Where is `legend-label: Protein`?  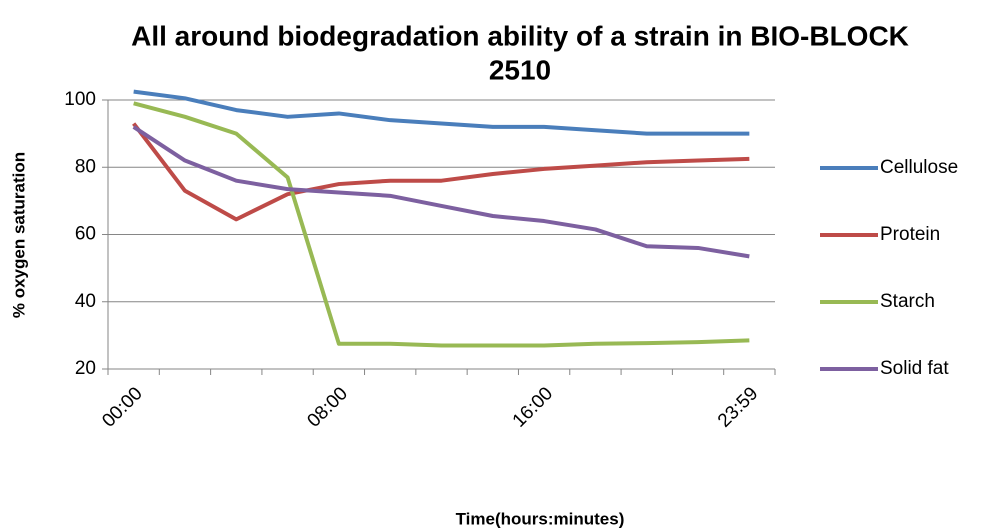
legend-label: Protein is located at coordinates (910, 234).